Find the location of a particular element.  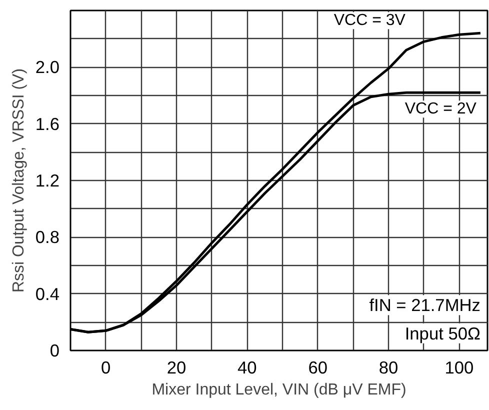

y-tick-label: 2.0 is located at coordinates (47, 67).